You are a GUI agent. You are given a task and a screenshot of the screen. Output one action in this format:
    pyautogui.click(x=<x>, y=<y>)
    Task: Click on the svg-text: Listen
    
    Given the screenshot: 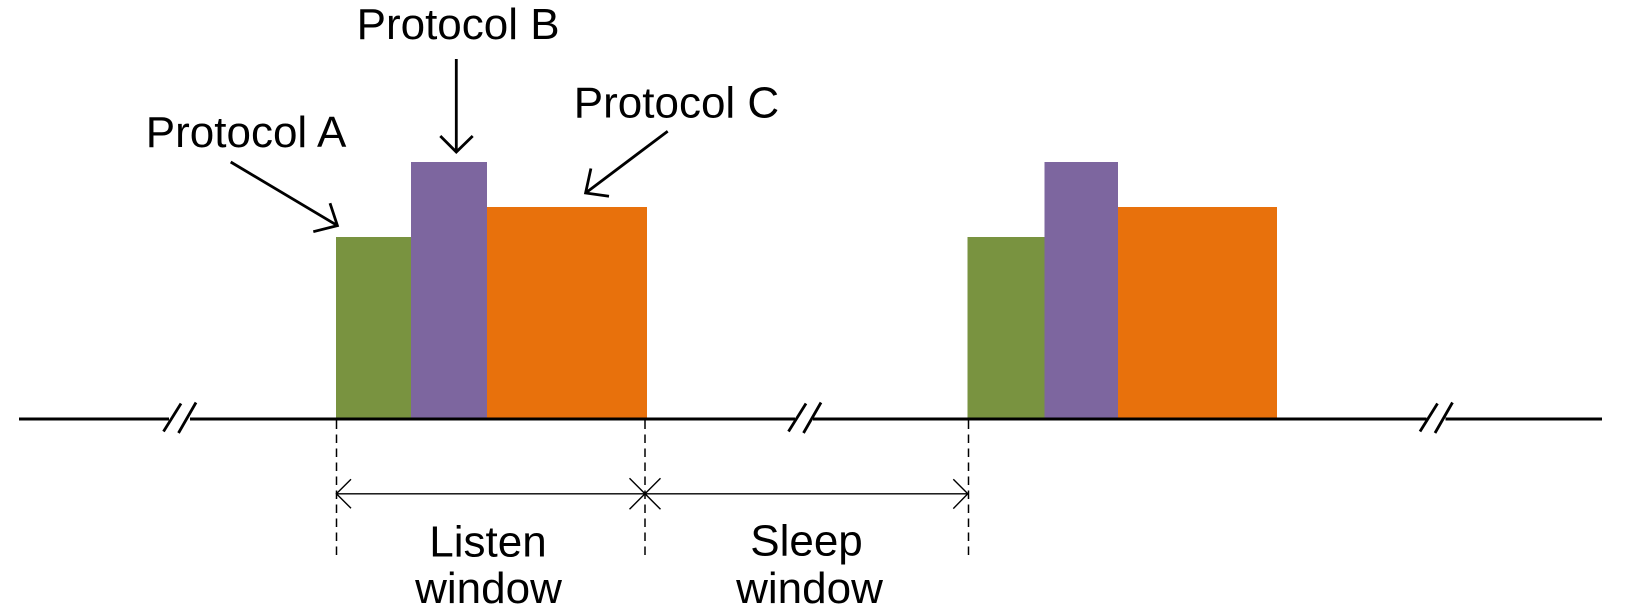 What is the action you would take?
    pyautogui.click(x=487, y=542)
    